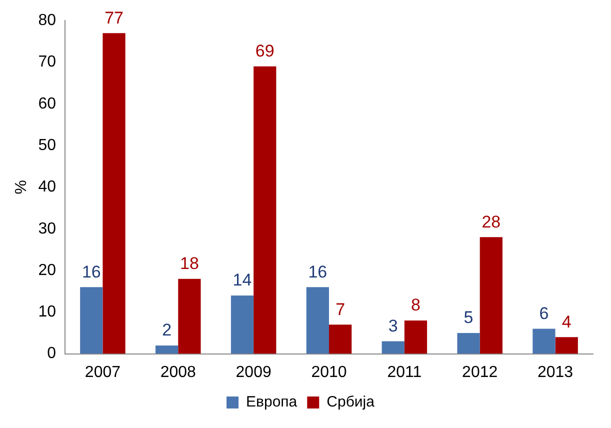 This screenshot has height=428, width=611. What do you see at coordinates (404, 372) in the screenshot?
I see `x-tick-label: 2011` at bounding box center [404, 372].